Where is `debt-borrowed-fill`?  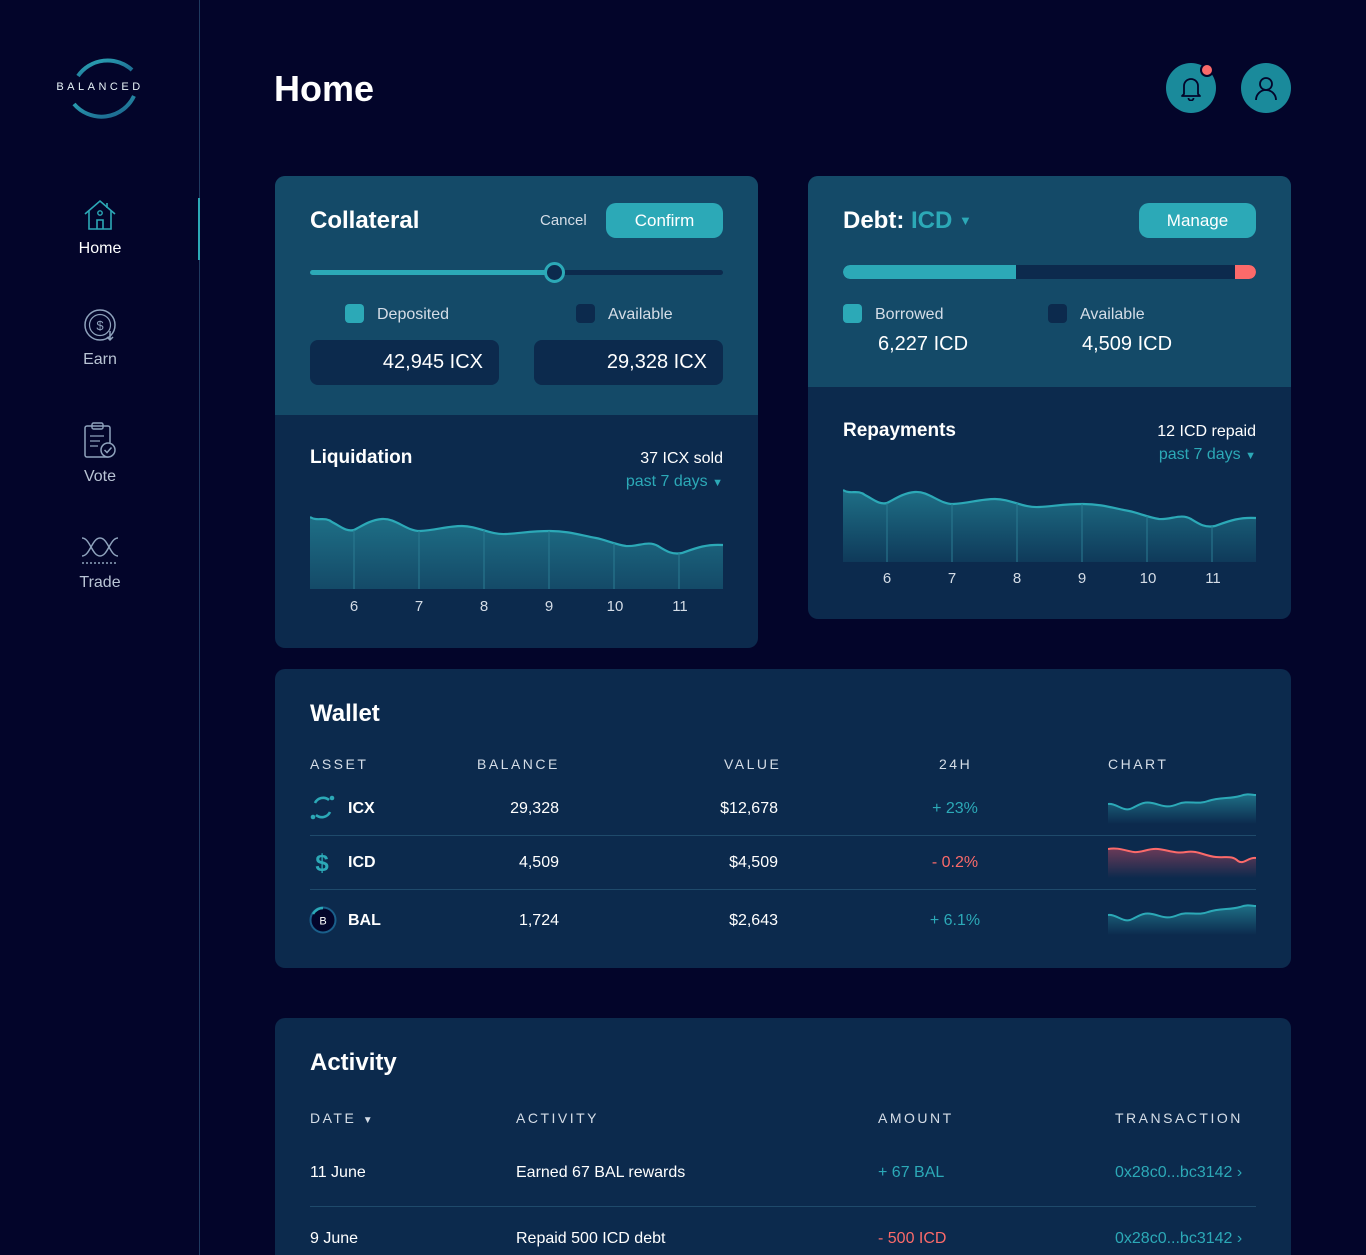 debt-borrowed-fill is located at coordinates (930, 272).